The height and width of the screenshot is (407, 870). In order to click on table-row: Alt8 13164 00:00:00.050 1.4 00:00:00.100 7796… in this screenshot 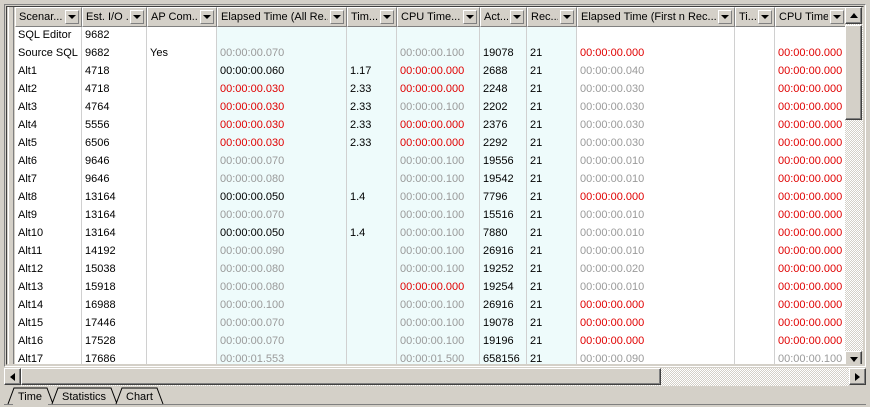, I will do `click(431, 198)`.